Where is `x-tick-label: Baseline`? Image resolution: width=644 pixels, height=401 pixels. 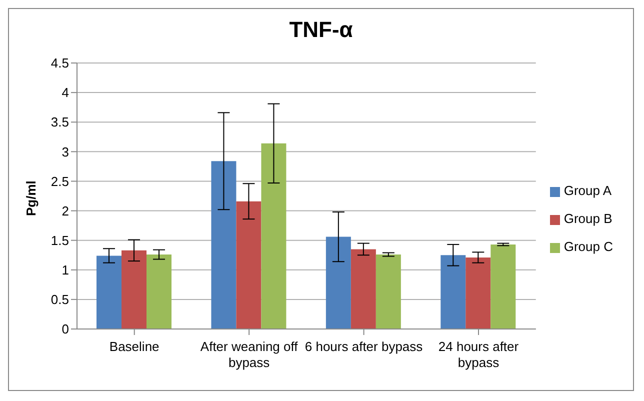 x-tick-label: Baseline is located at coordinates (134, 346).